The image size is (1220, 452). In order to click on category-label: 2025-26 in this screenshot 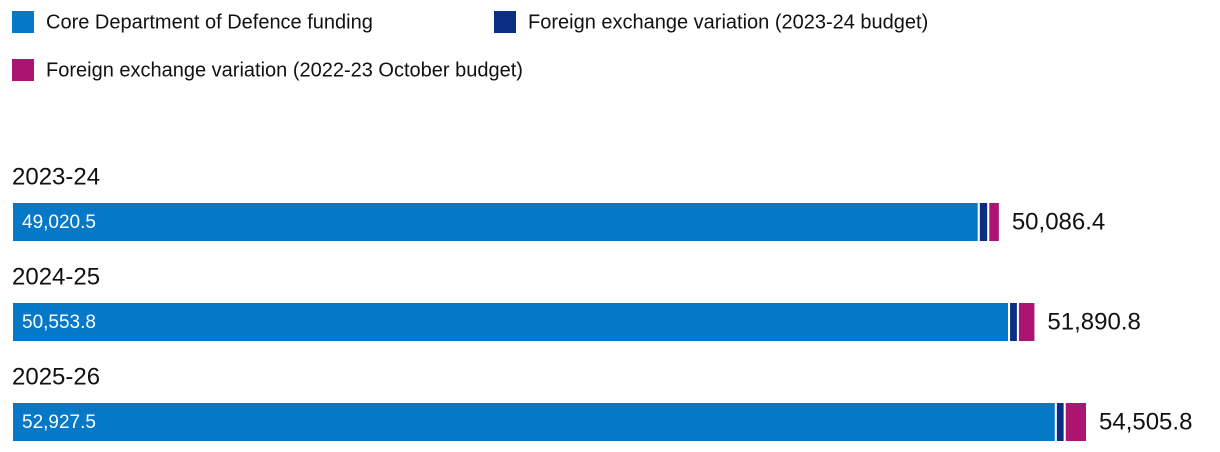, I will do `click(56, 376)`.